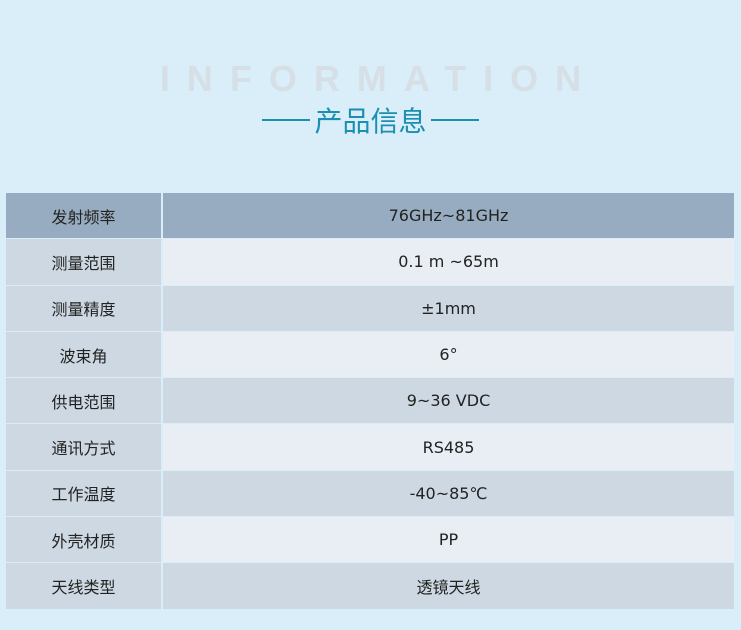  Describe the element at coordinates (448, 216) in the screenshot. I see `spec-value: 76GHz~81GHz` at that location.